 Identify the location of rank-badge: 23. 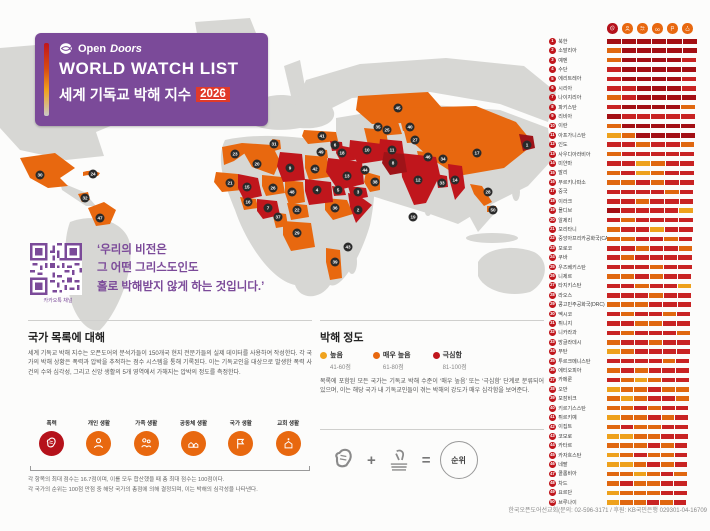
(552, 248).